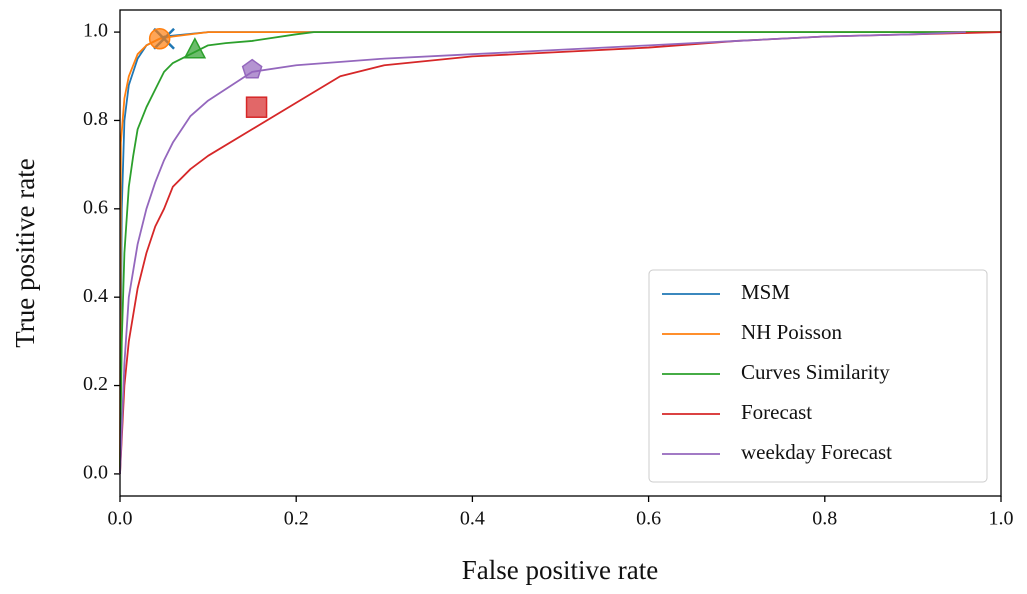 The width and height of the screenshot is (1027, 594). I want to click on x-tick-label: 0.8, so click(824, 519).